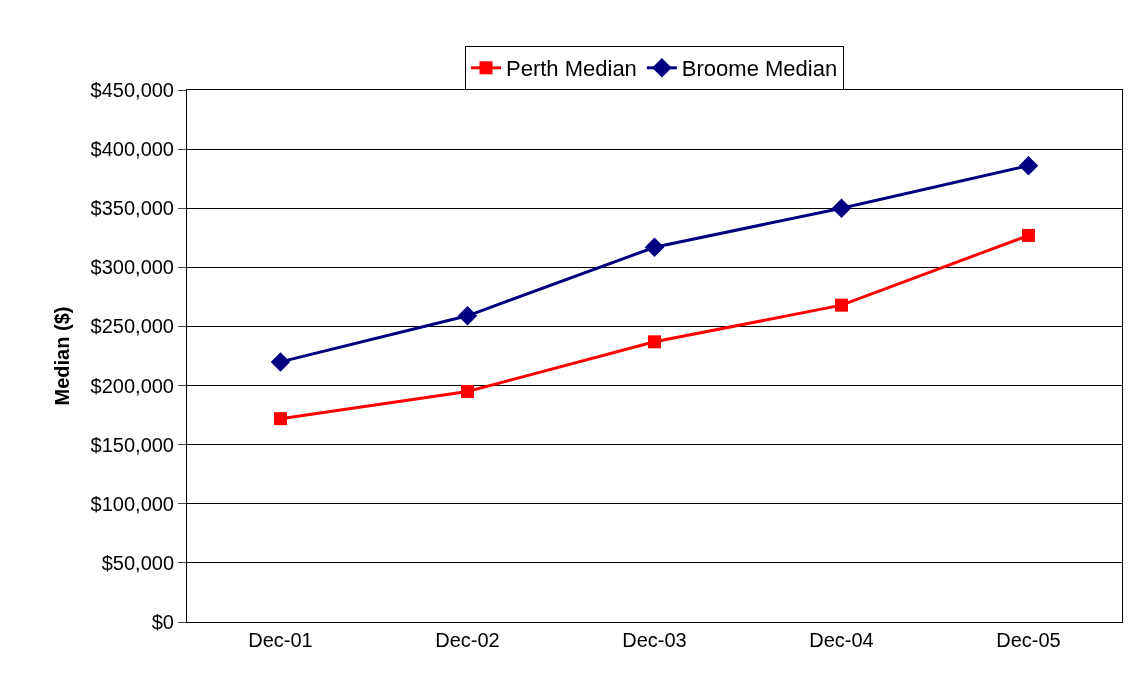 The width and height of the screenshot is (1132, 677). I want to click on x-tick-label: Dec-05, so click(1028, 640).